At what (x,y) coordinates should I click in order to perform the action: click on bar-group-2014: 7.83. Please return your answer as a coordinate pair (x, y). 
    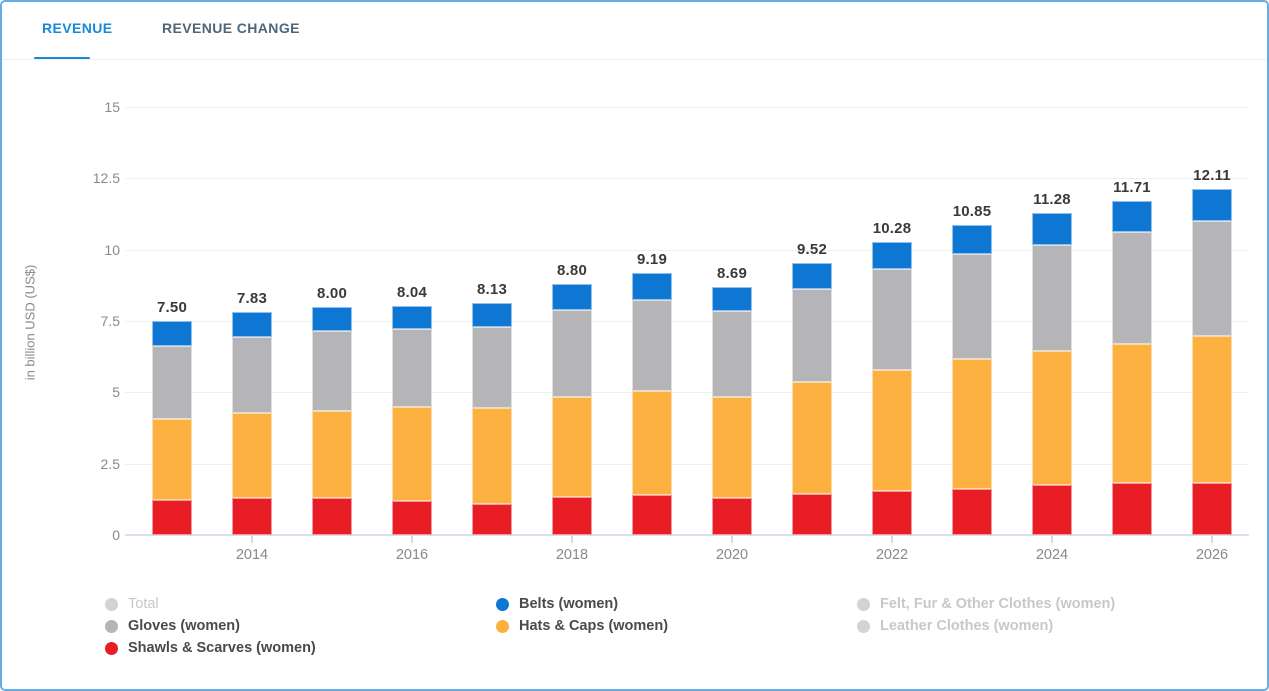
    Looking at the image, I should click on (252, 321).